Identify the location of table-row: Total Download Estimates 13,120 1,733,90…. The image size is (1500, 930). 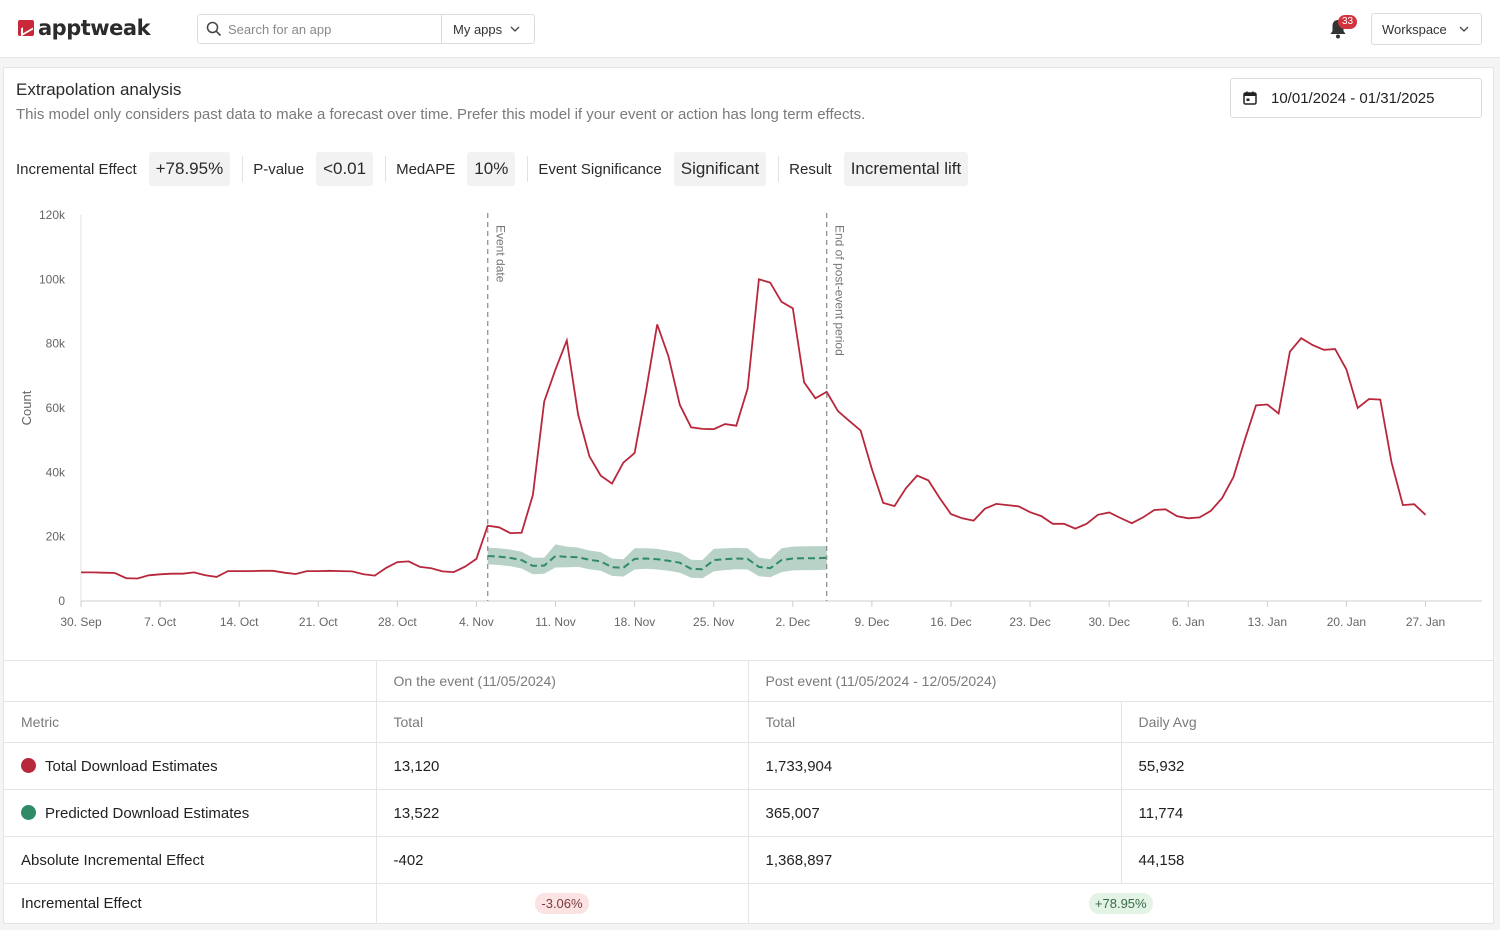
(748, 766).